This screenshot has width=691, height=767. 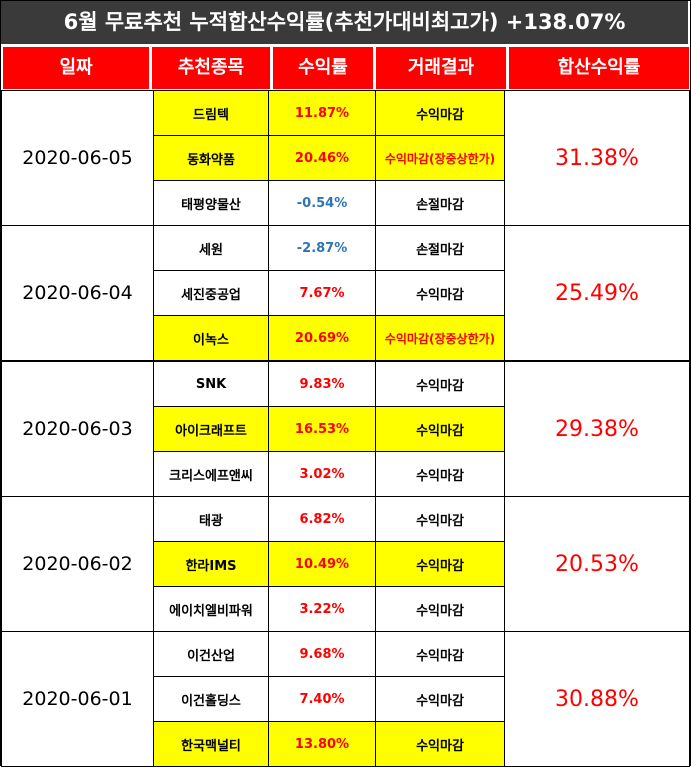 What do you see at coordinates (77, 429) in the screenshot?
I see `date-cell: 2020-06-03` at bounding box center [77, 429].